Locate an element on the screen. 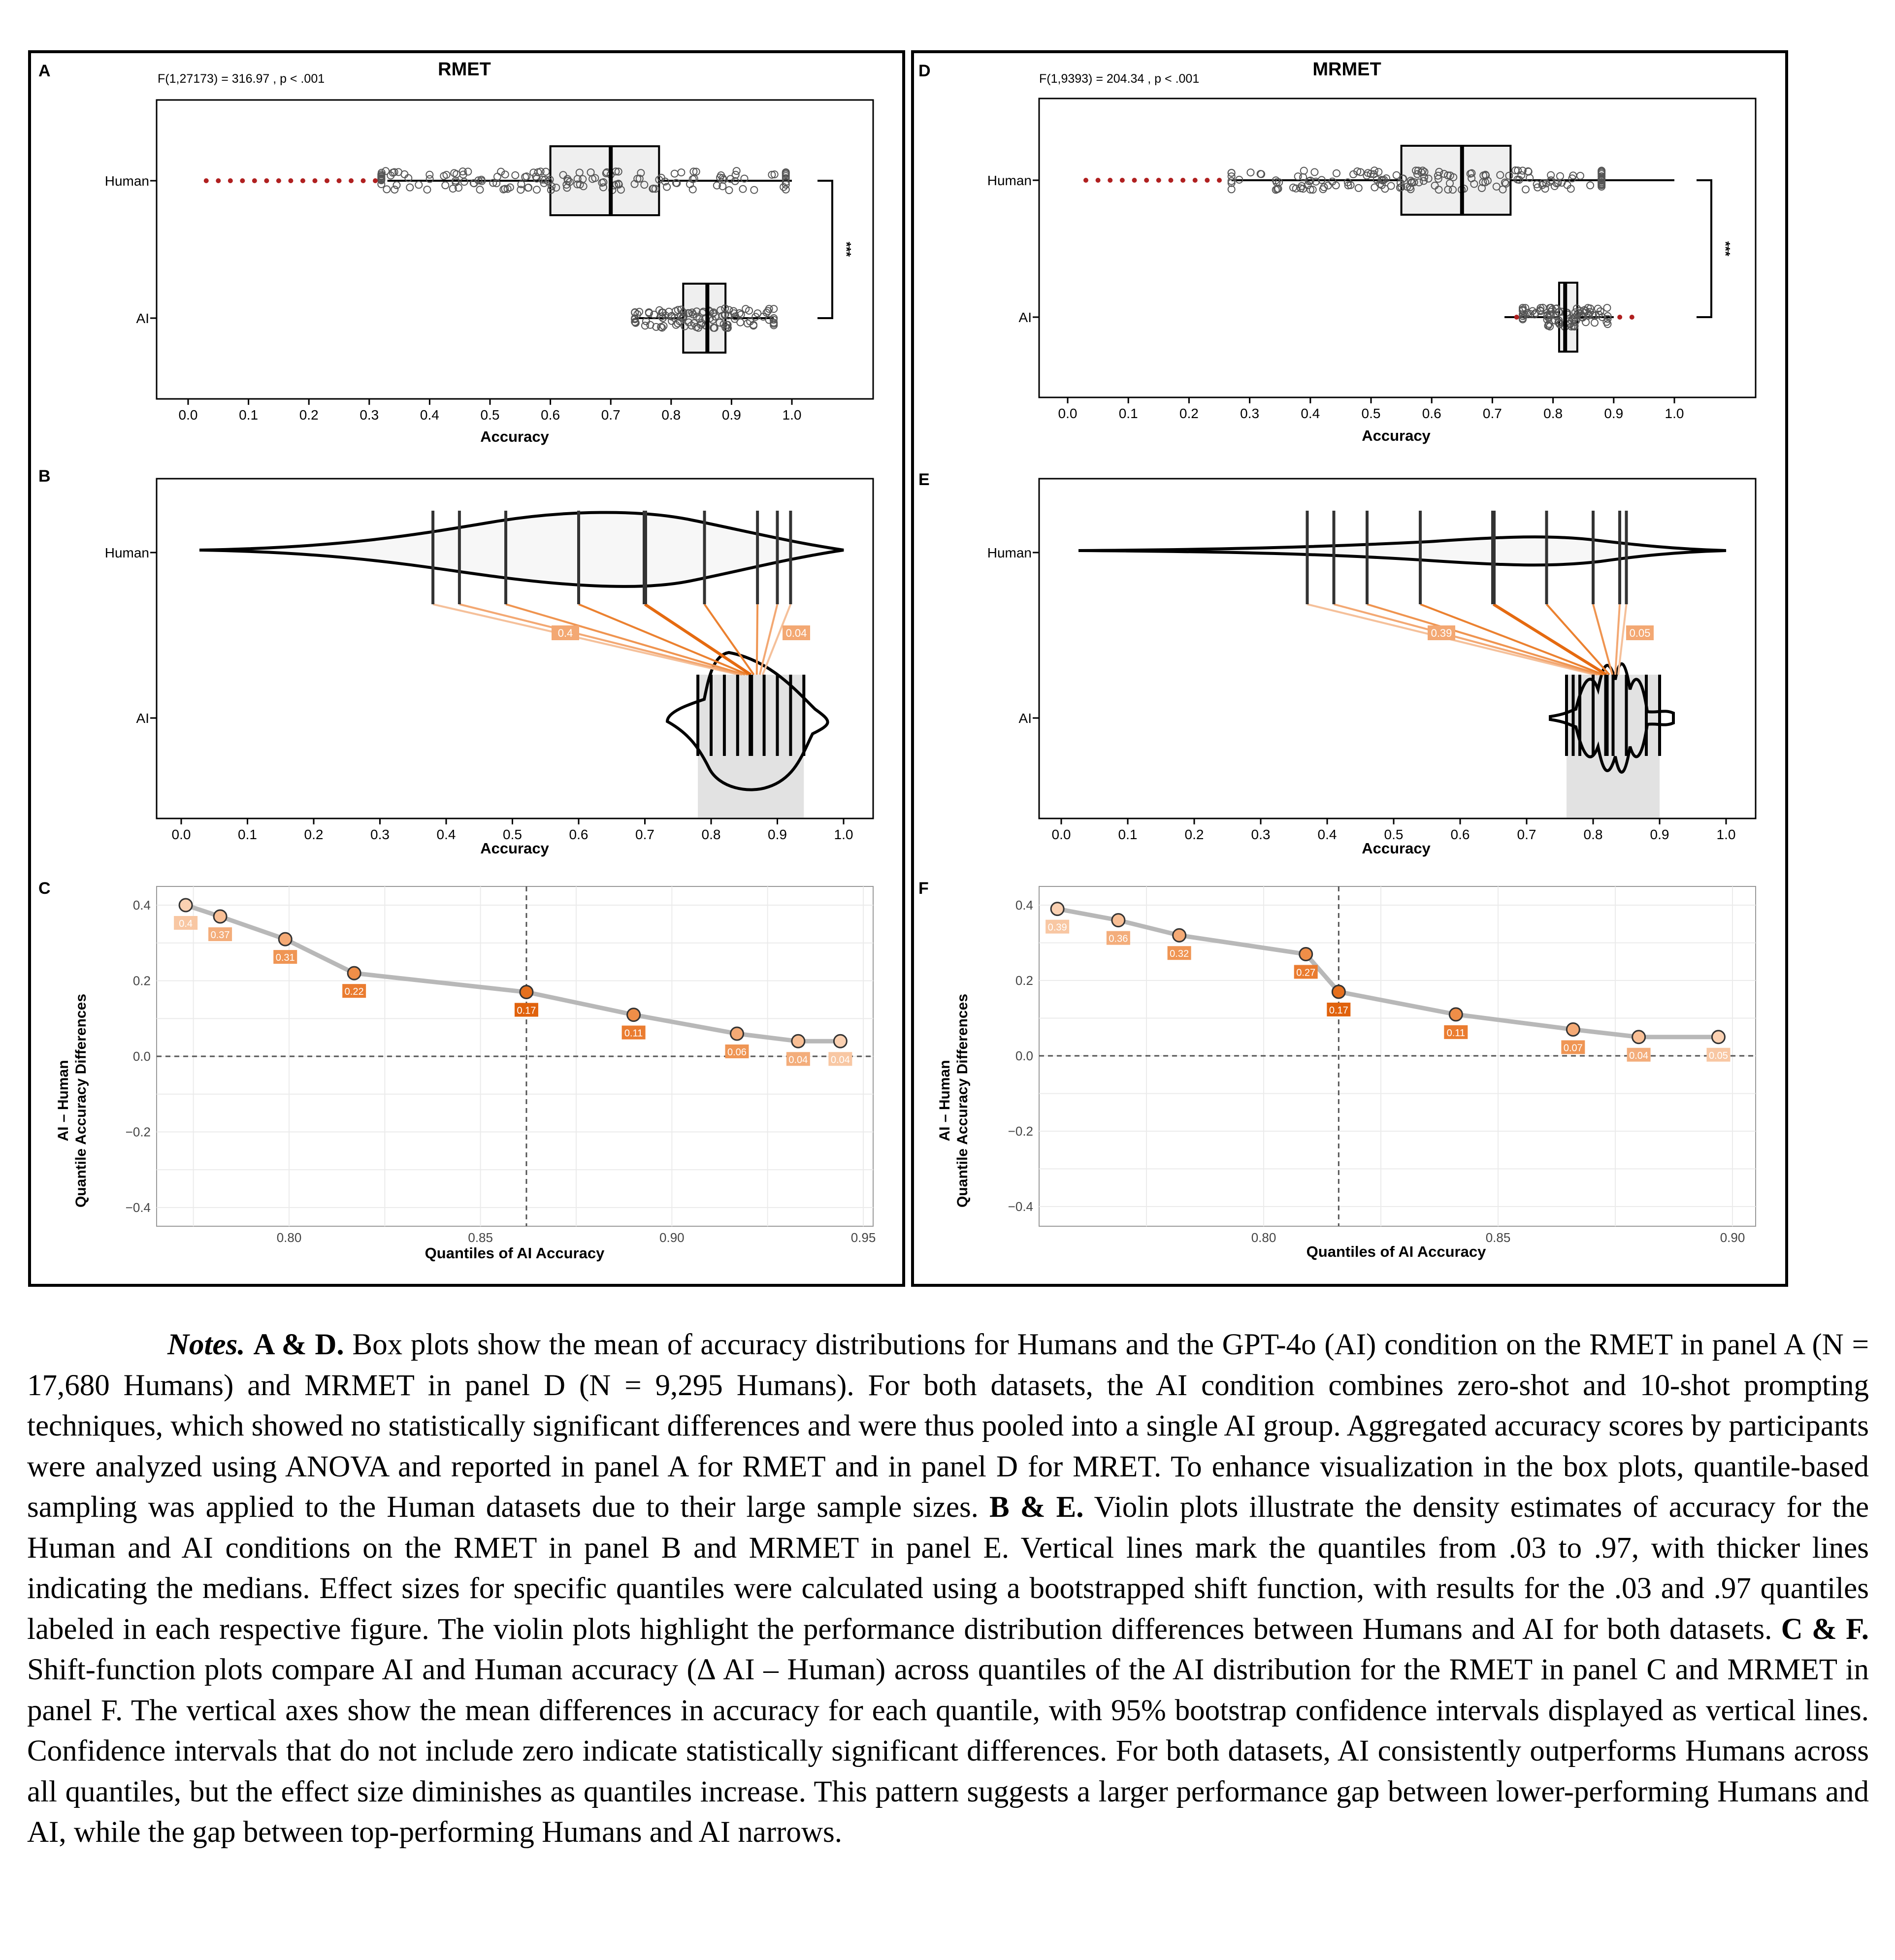  y-tick-label: −0.4 is located at coordinates (138, 1207).